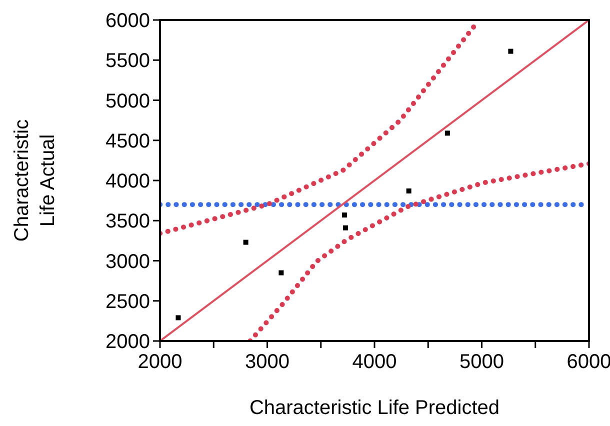 This screenshot has width=610, height=426. I want to click on y-tick-label: 3000, so click(128, 261).